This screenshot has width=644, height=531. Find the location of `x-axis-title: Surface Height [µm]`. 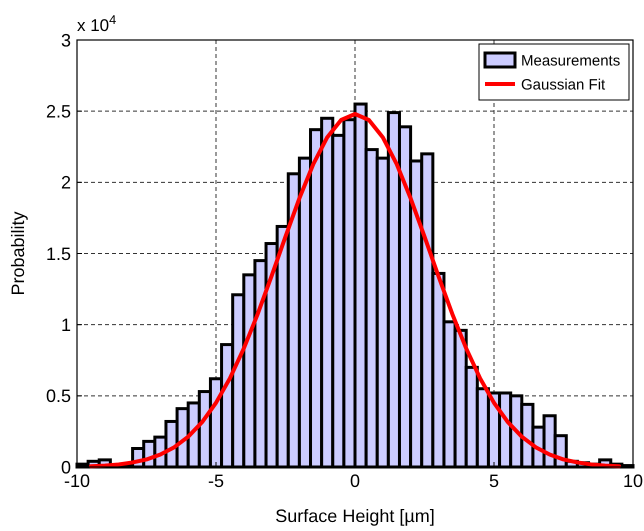

x-axis-title: Surface Height [µm] is located at coordinates (355, 516).